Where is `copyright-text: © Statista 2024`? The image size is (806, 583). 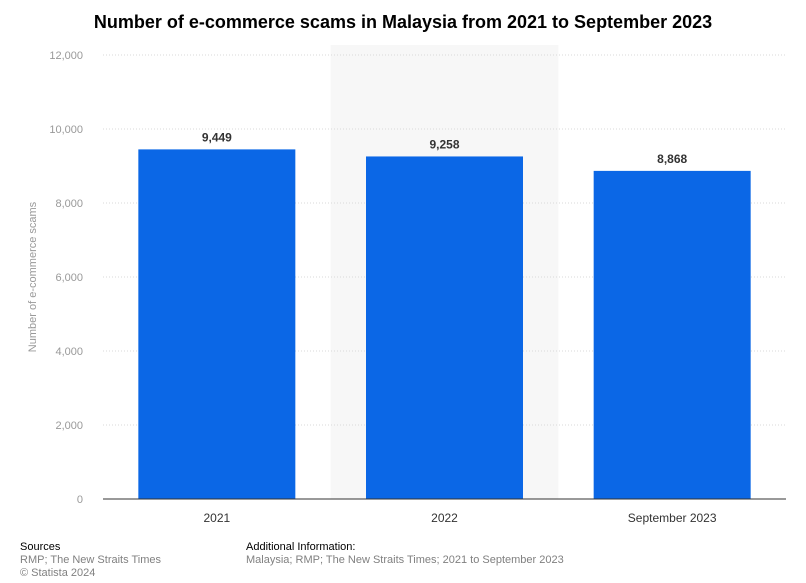
copyright-text: © Statista 2024 is located at coordinates (58, 573).